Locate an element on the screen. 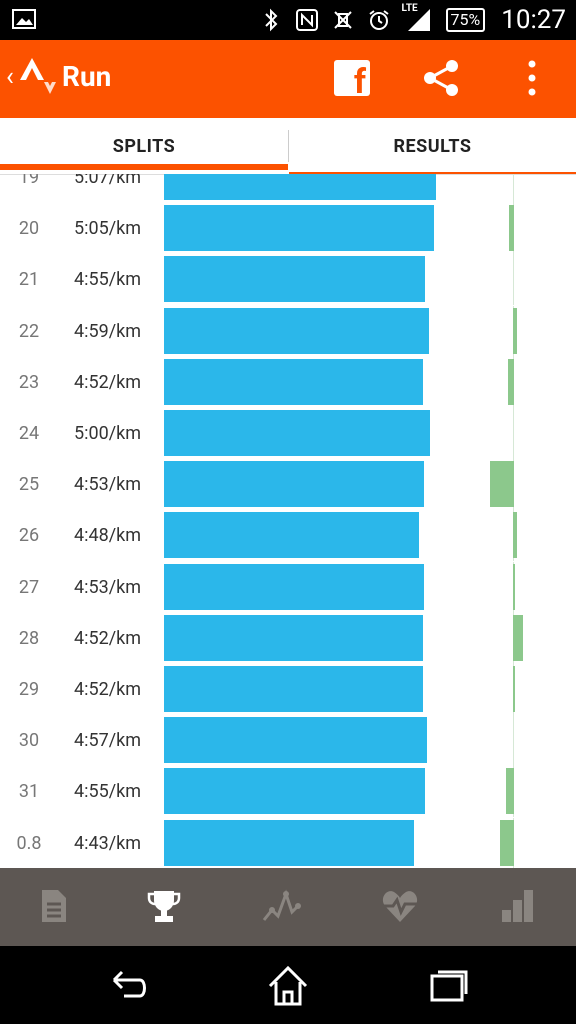 This screenshot has height=1024, width=576. split-number: 28 is located at coordinates (29, 638).